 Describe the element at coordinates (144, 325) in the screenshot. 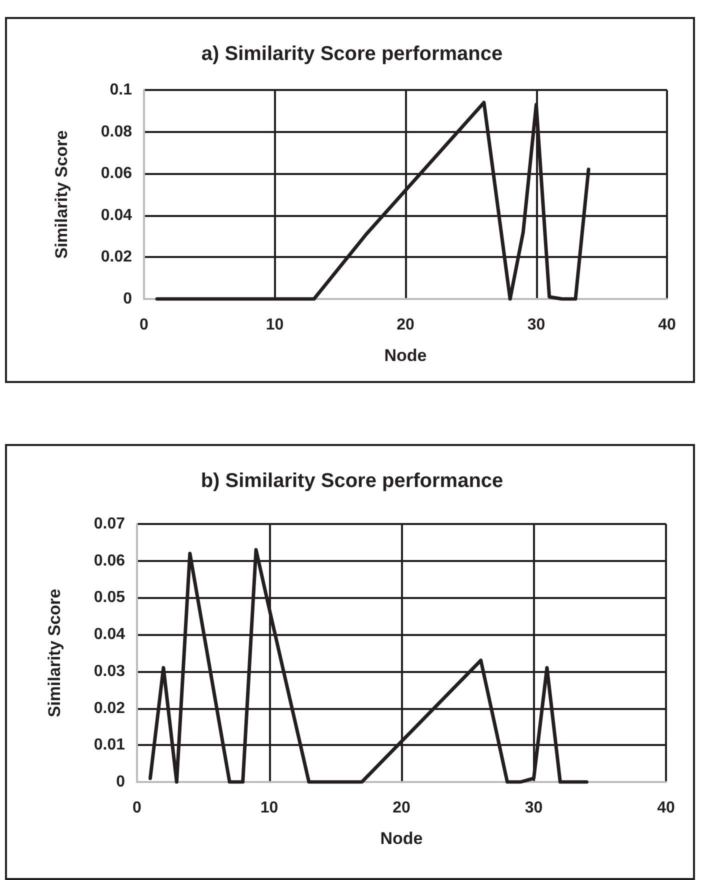

I see `x-tick-label: 0` at that location.